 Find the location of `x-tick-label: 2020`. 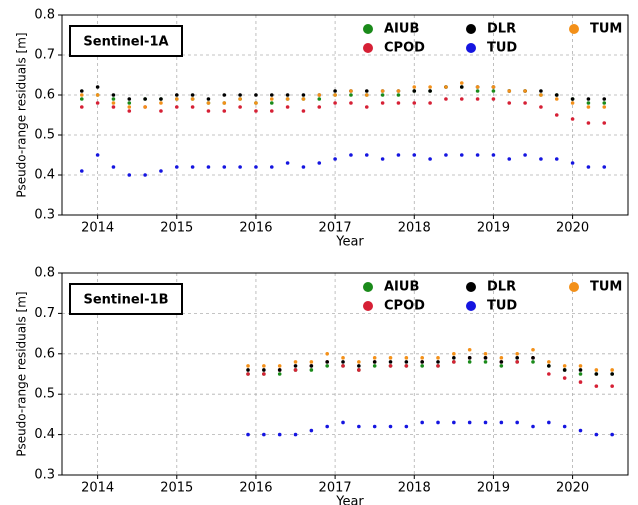

x-tick-label: 2020 is located at coordinates (572, 228).